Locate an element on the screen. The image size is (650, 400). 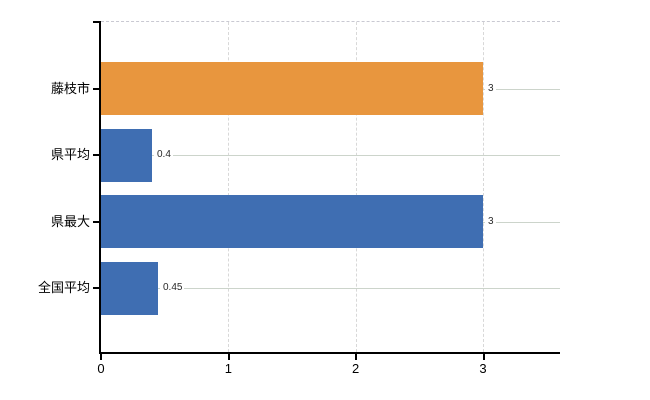
y-axis-label: 全国平均 is located at coordinates (63, 287).